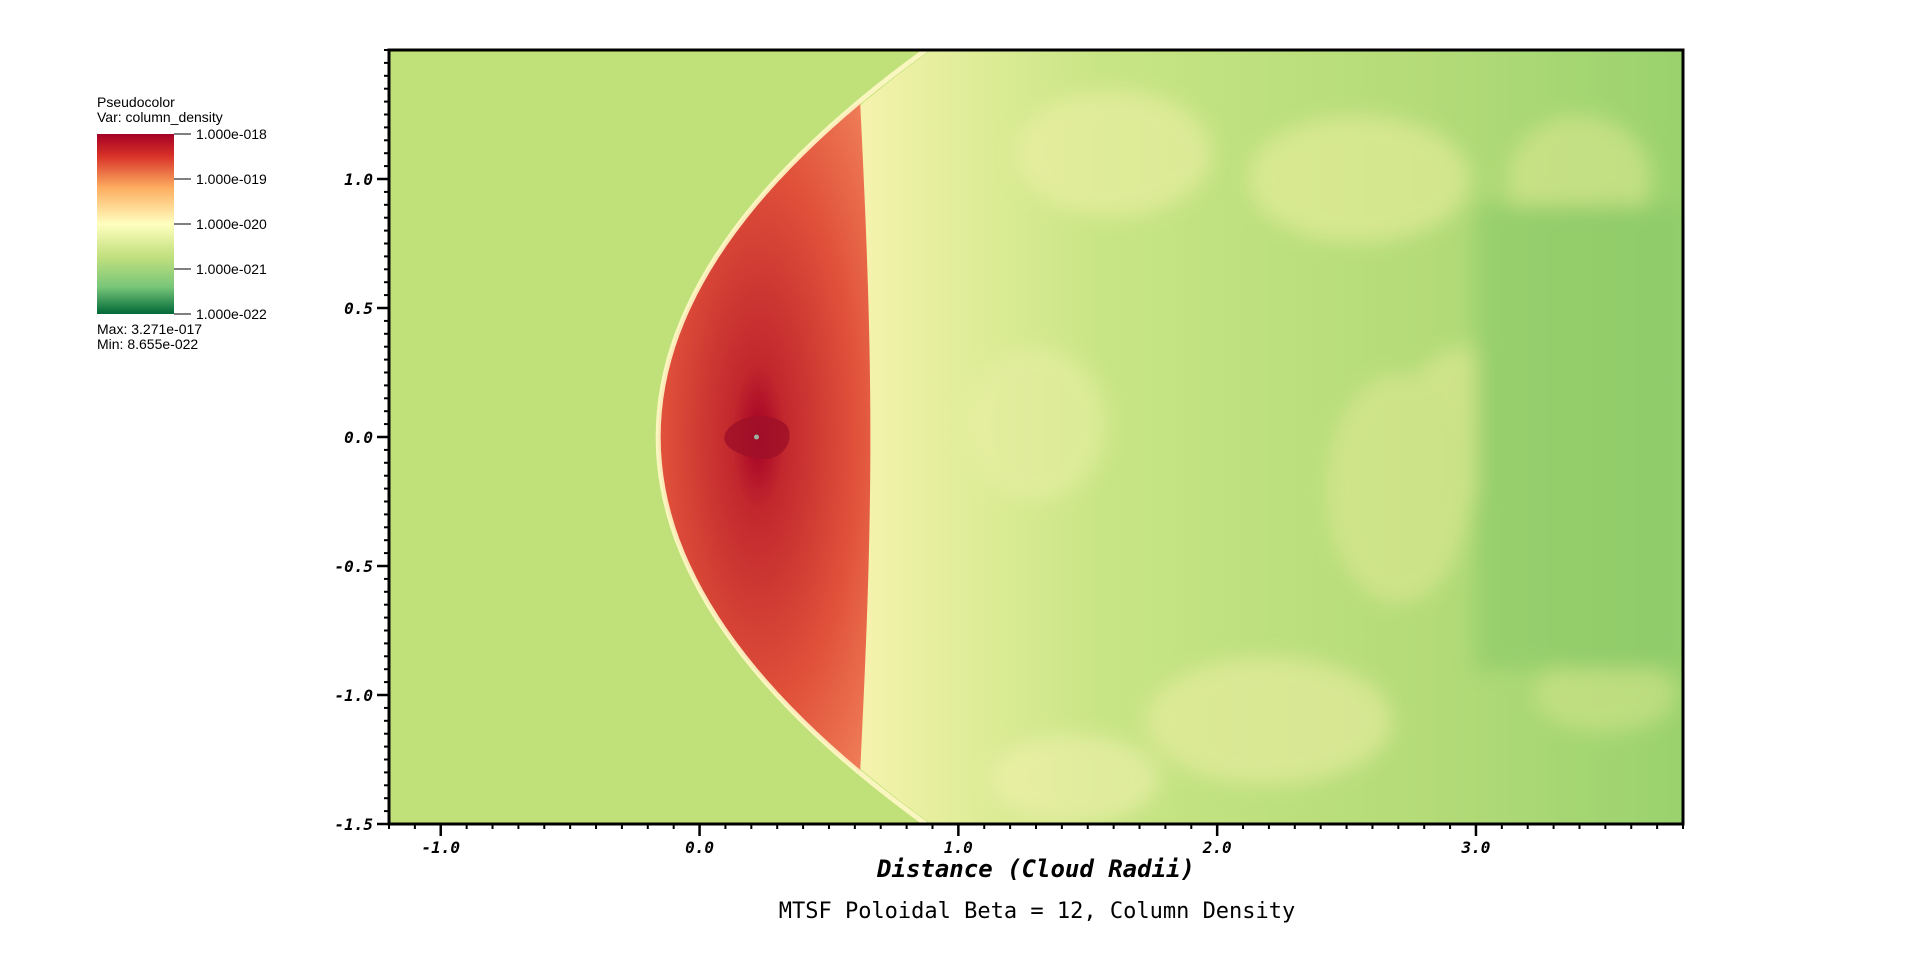 The height and width of the screenshot is (958, 1920). I want to click on legend-tick-label: 1.000e-020, so click(231, 224).